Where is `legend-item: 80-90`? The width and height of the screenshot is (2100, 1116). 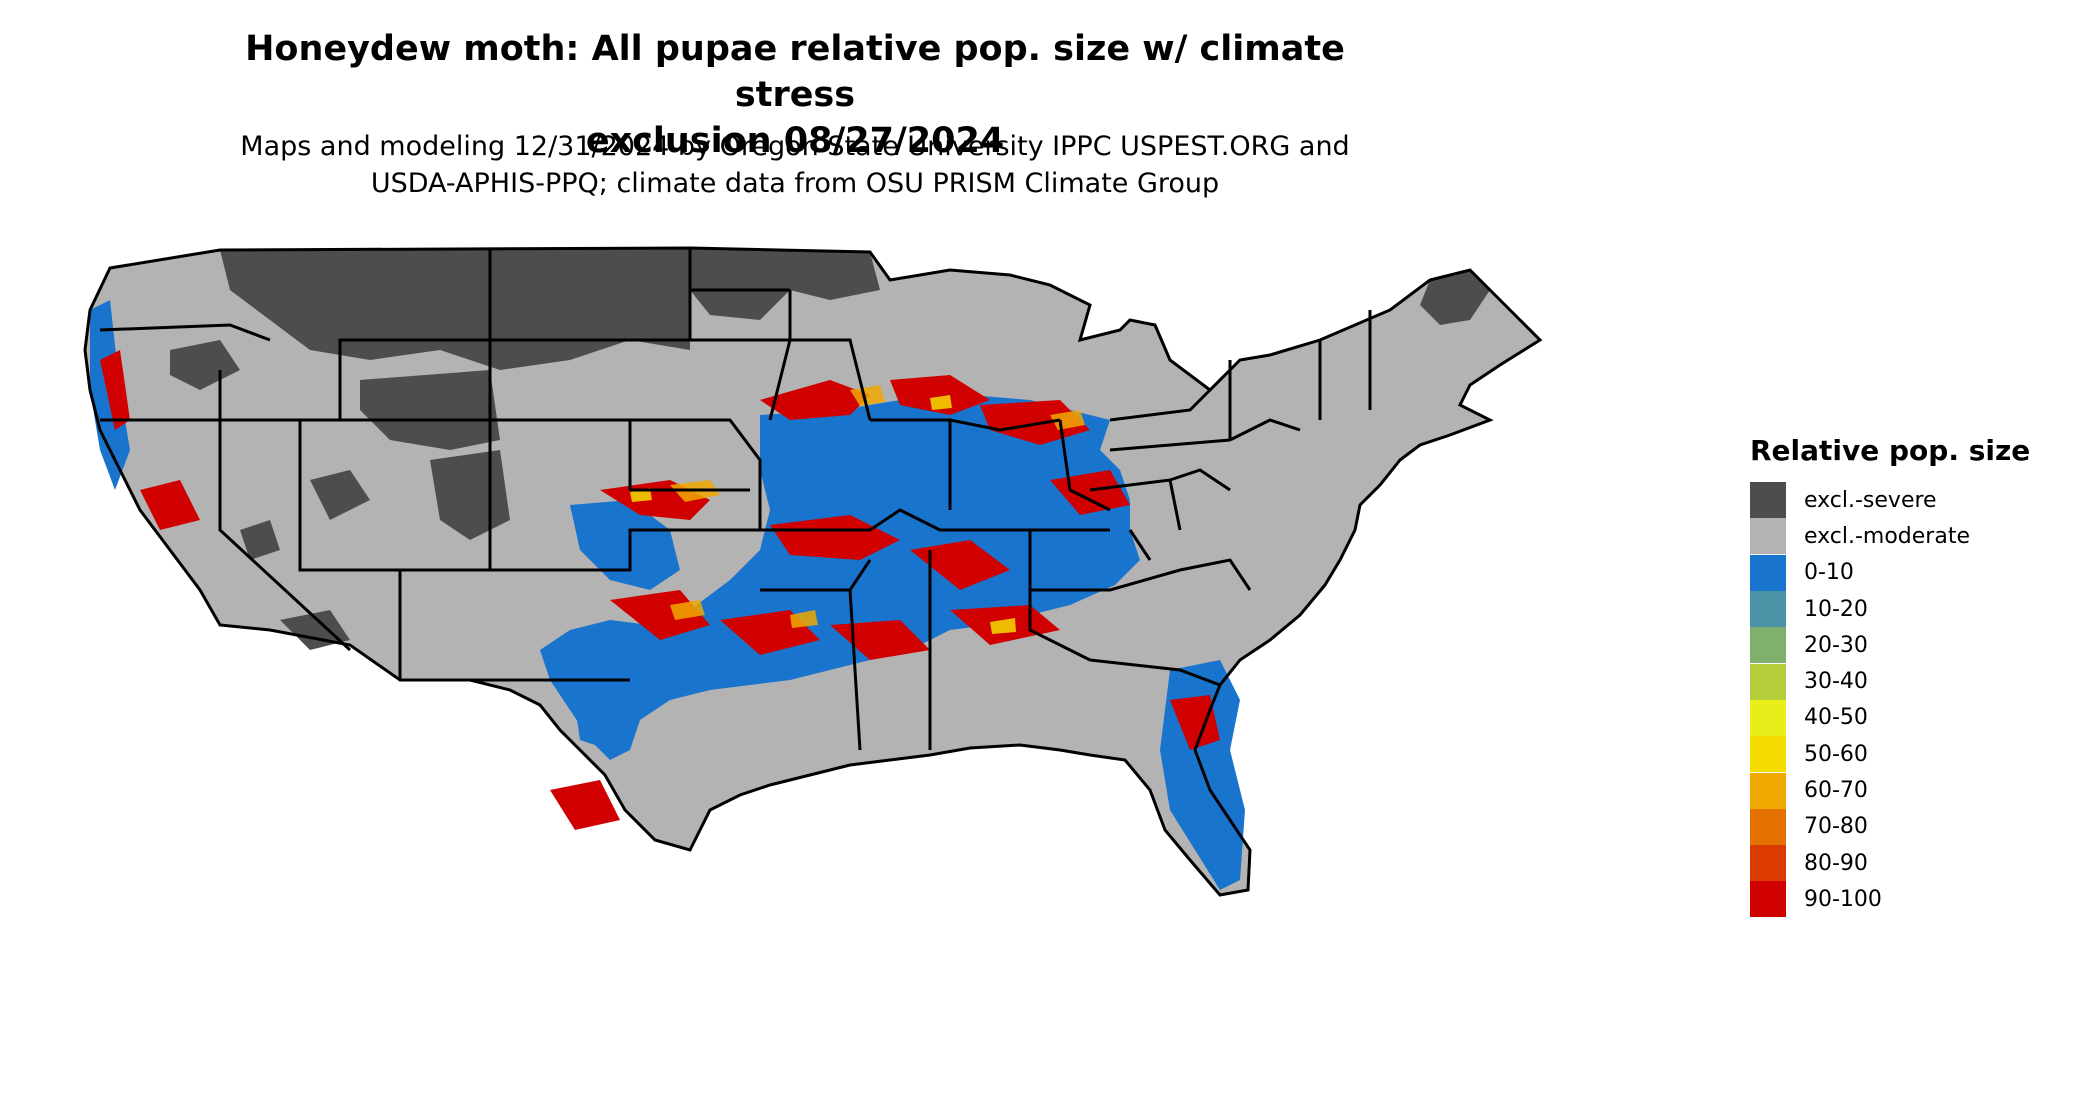
legend-item: 80-90 is located at coordinates (1915, 863).